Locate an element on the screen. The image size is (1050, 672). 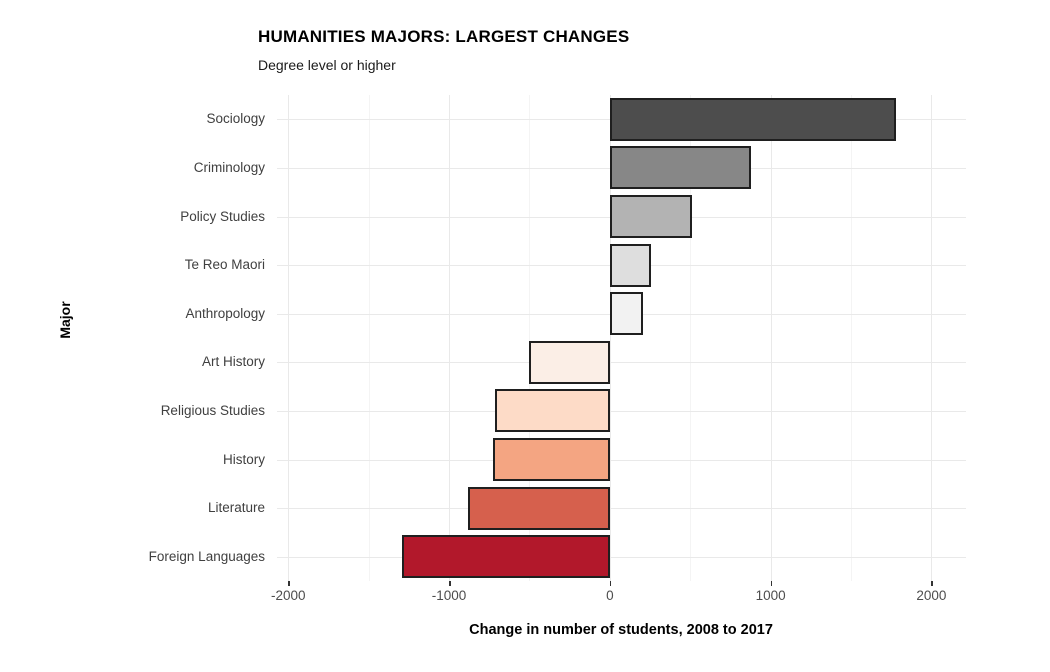
y-axis-label: Religious Studies is located at coordinates (212, 410).